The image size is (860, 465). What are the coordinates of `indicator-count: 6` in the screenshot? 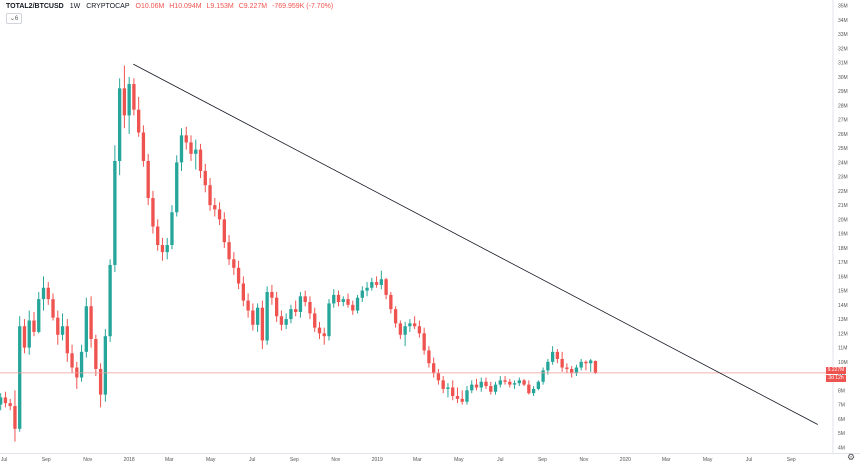 It's located at (16, 18).